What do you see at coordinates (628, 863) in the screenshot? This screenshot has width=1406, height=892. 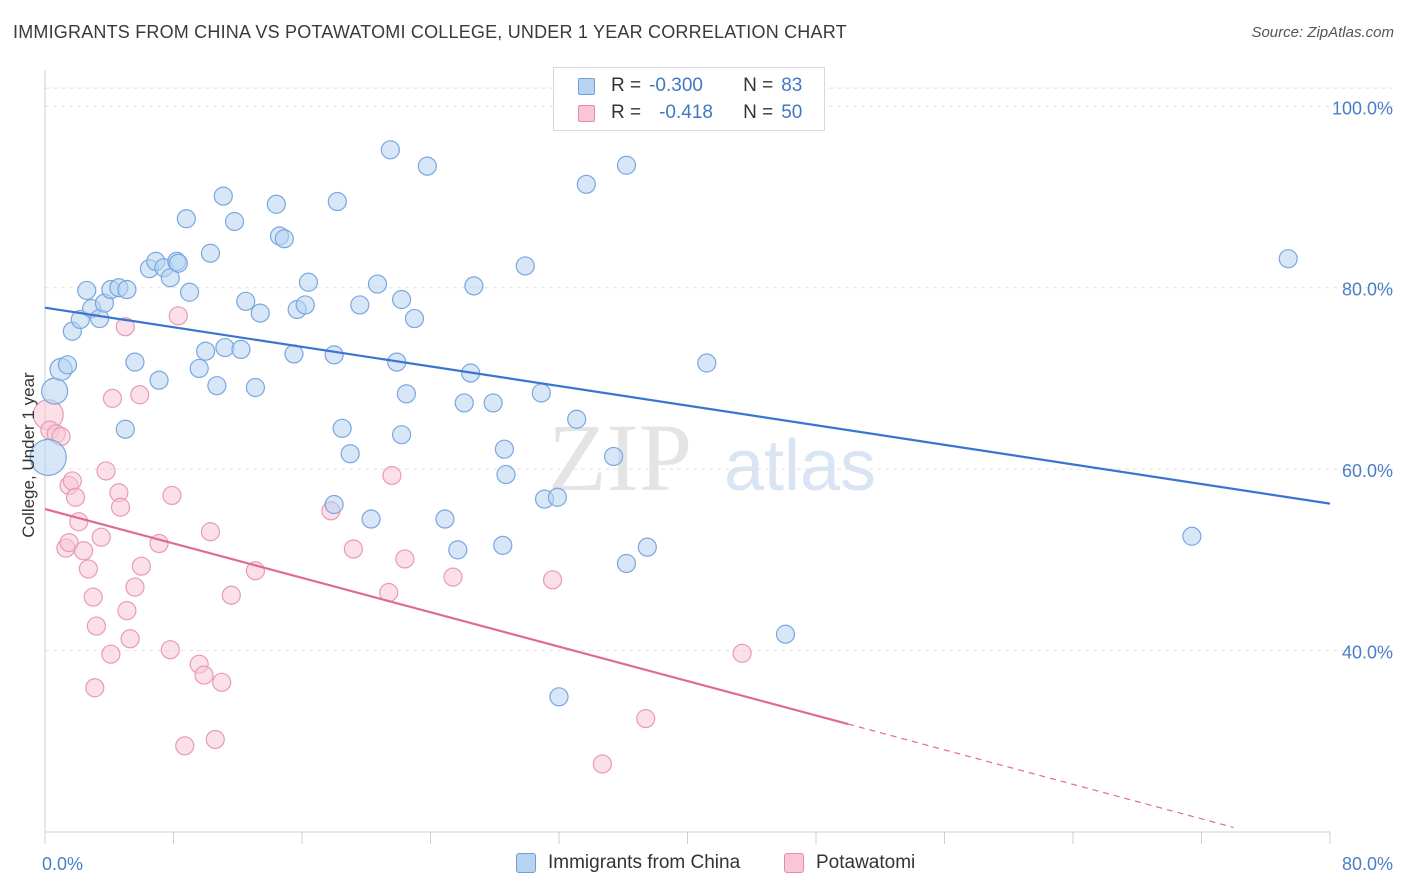 I see `series-legend-china: Immigrants from China` at bounding box center [628, 863].